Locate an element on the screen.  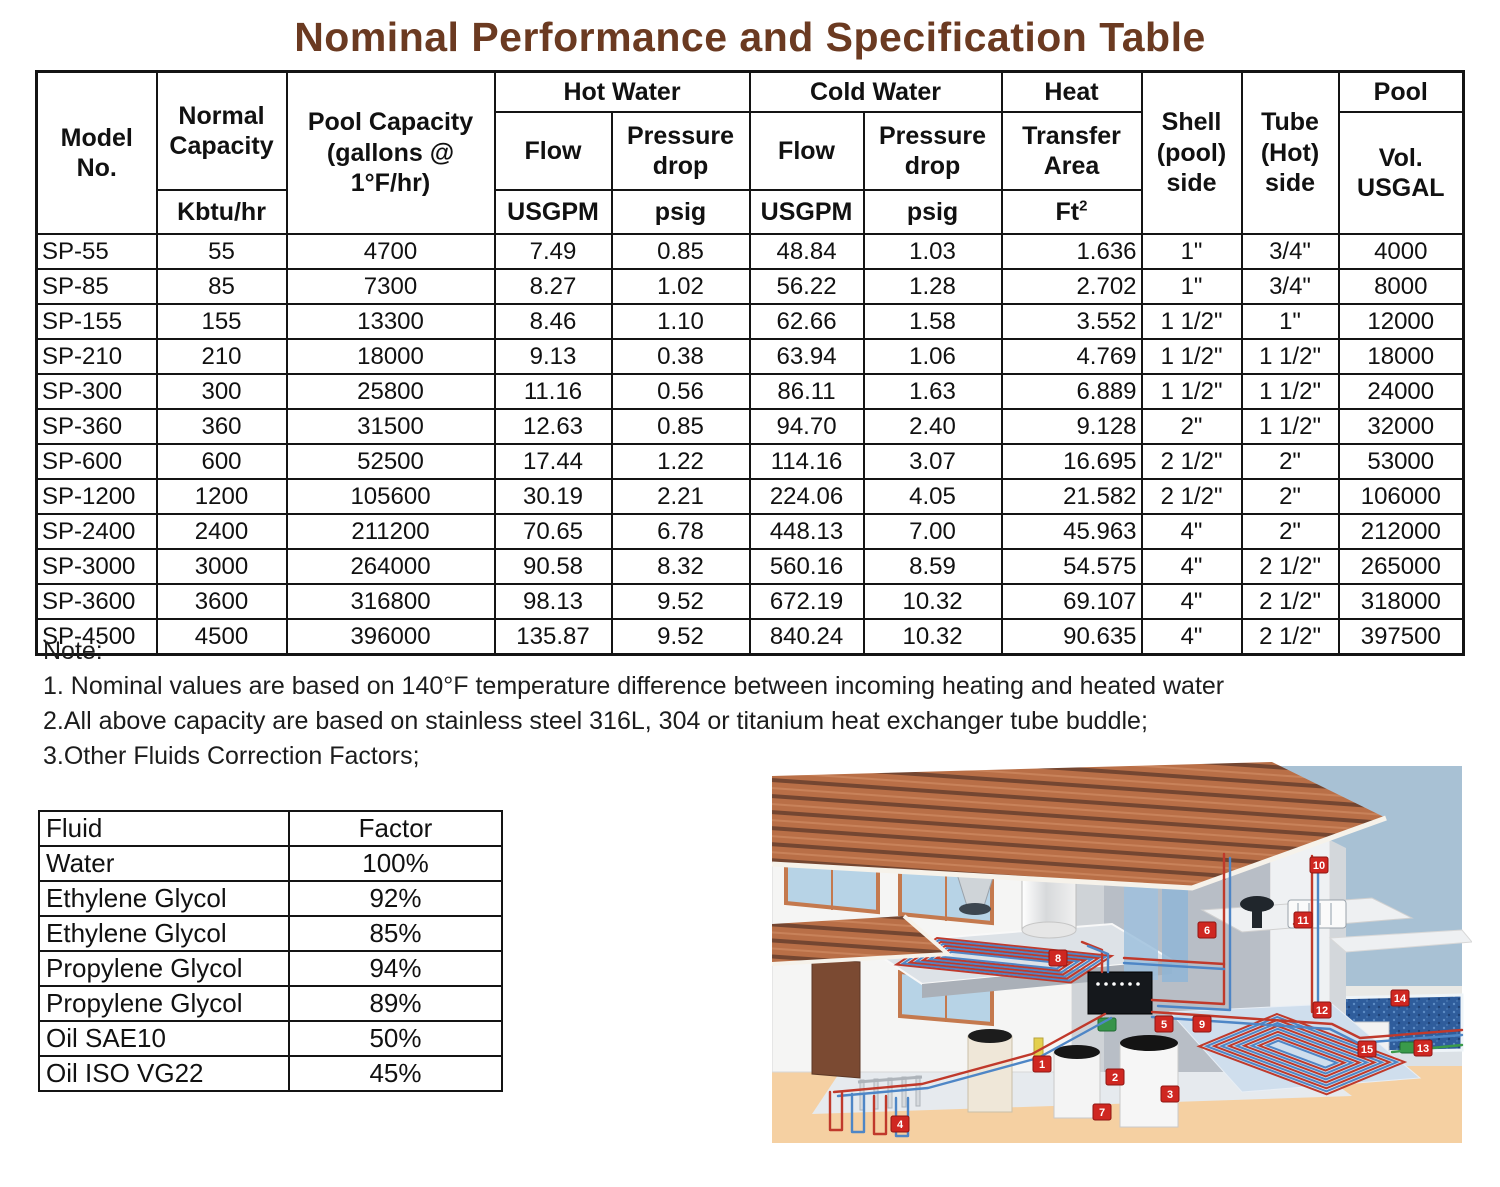
spec-cell: 8.46 is located at coordinates (553, 321).